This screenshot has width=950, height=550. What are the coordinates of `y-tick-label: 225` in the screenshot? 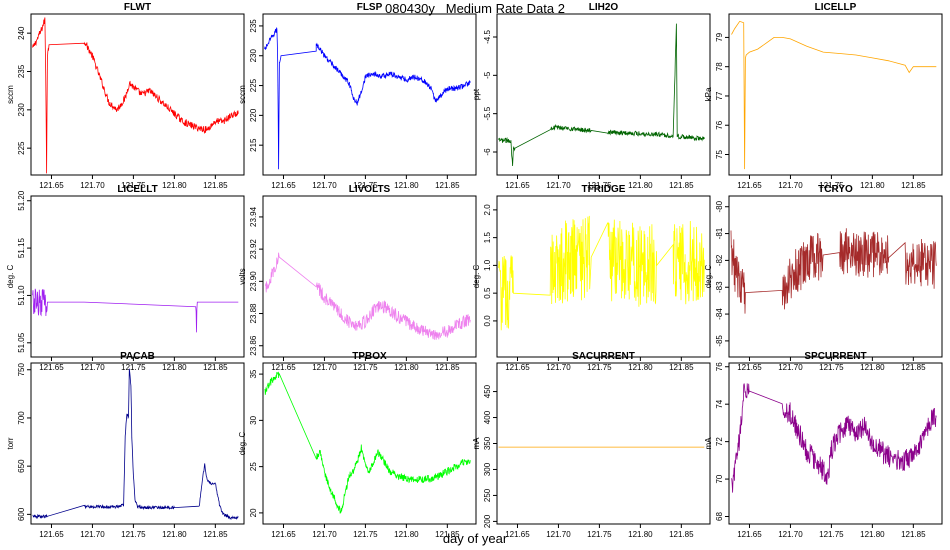 It's located at (253, 85).